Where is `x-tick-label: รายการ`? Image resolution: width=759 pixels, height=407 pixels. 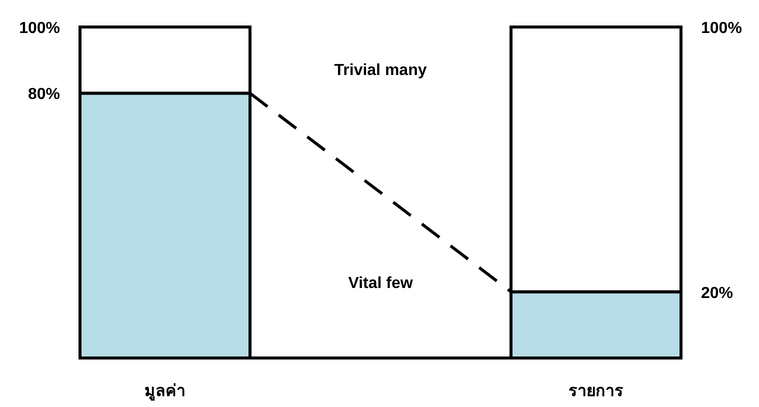
x-tick-label: รายการ is located at coordinates (596, 391).